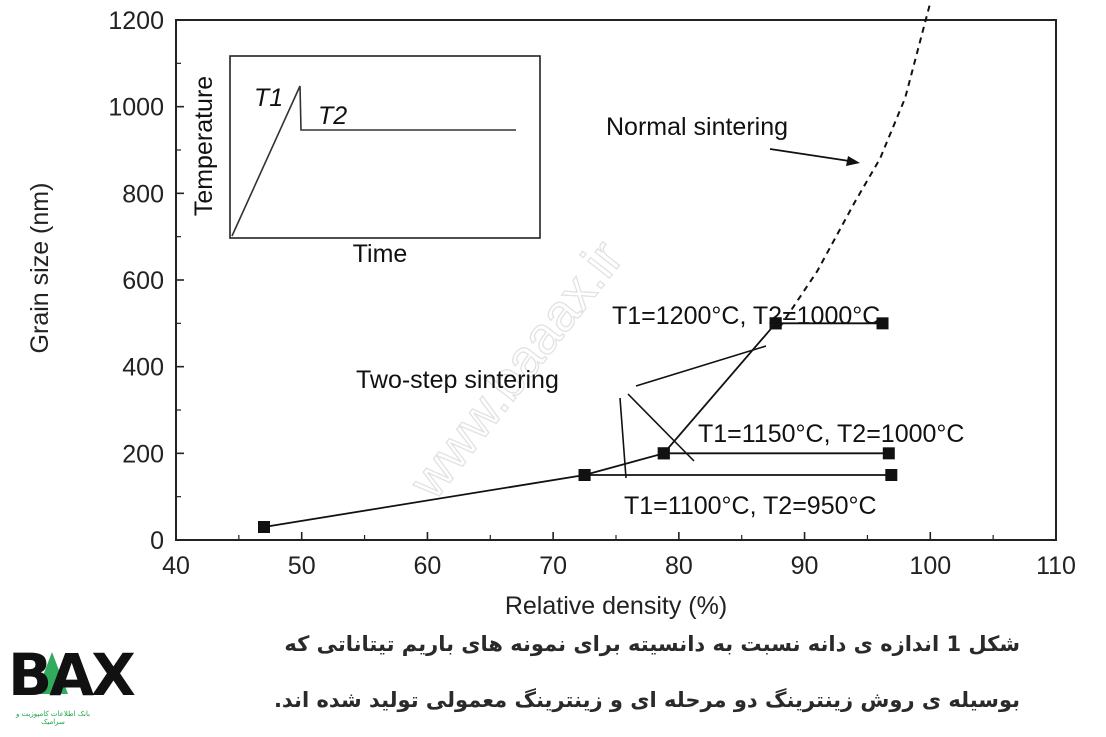 The width and height of the screenshot is (1106, 737). I want to click on logo-text: BAX, so click(72, 675).